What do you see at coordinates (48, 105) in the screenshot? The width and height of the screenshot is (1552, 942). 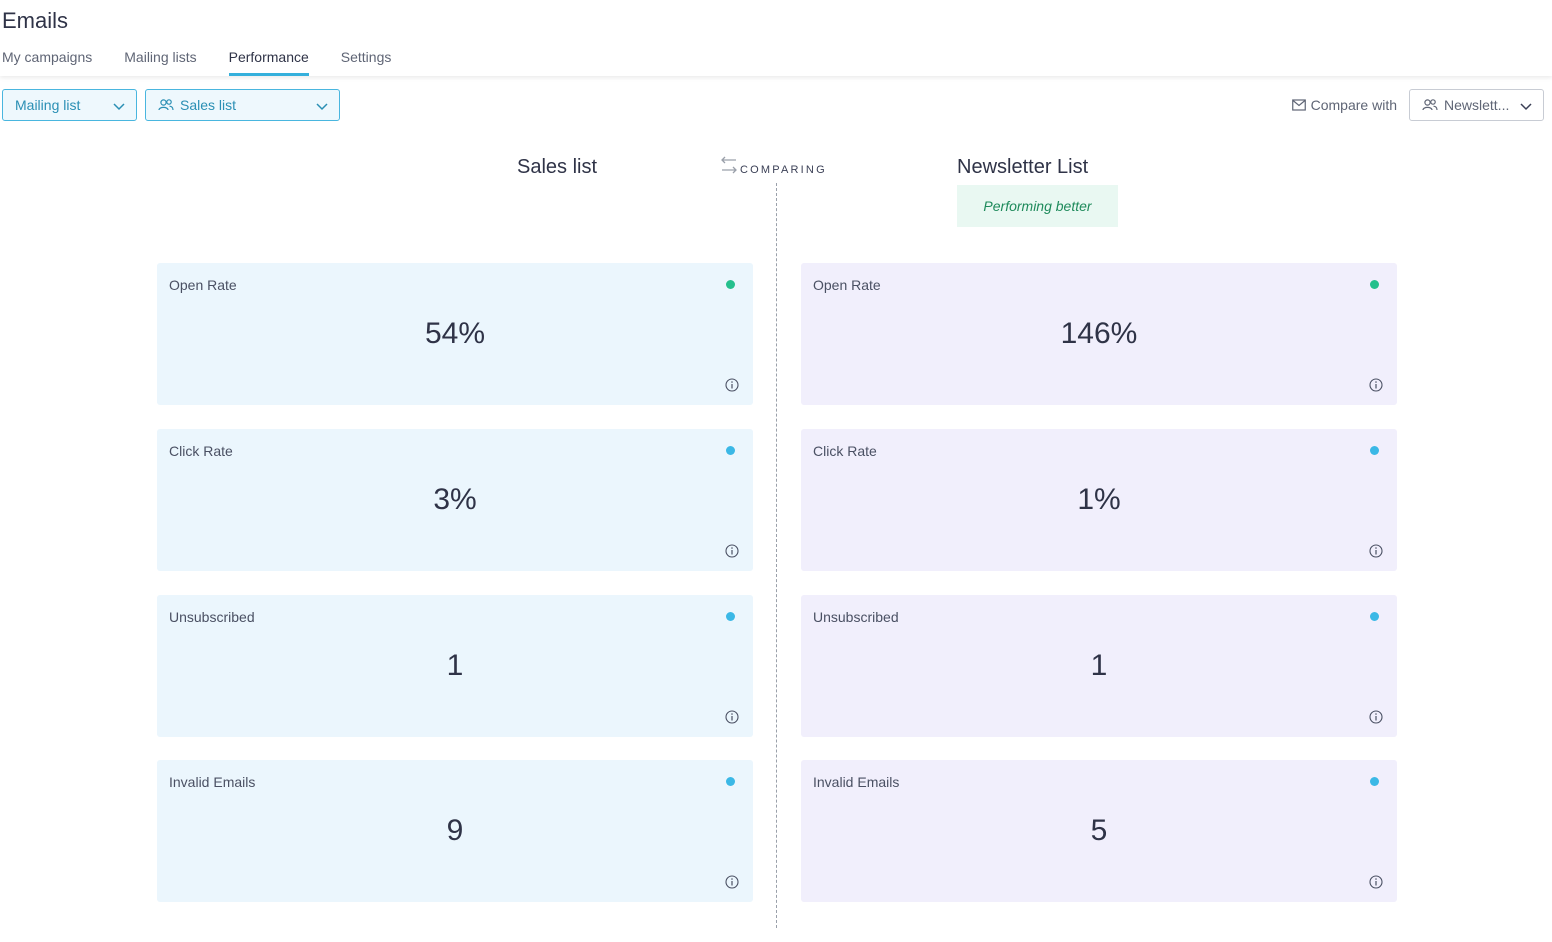 I see `list-type-select-value: Mailing list` at bounding box center [48, 105].